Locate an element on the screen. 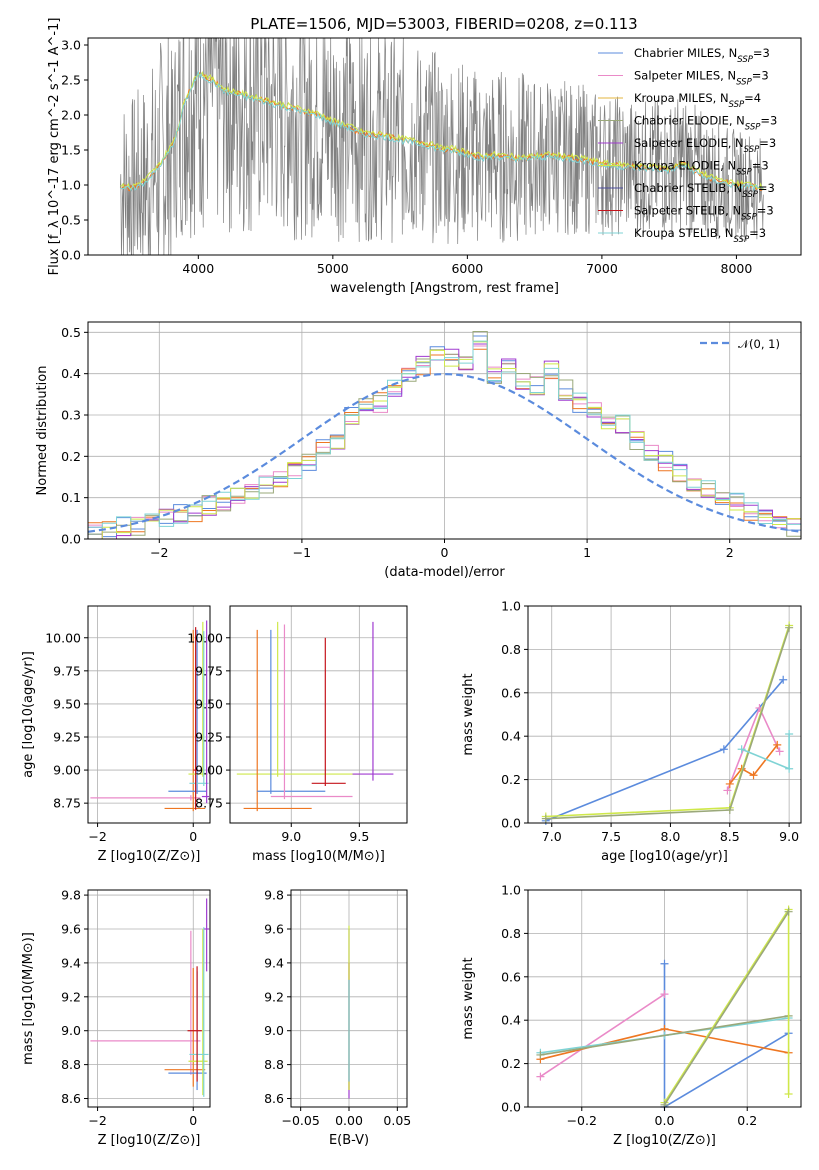 The width and height of the screenshot is (819, 1170). x-axis-label: (data-model)/error is located at coordinates (444, 572).